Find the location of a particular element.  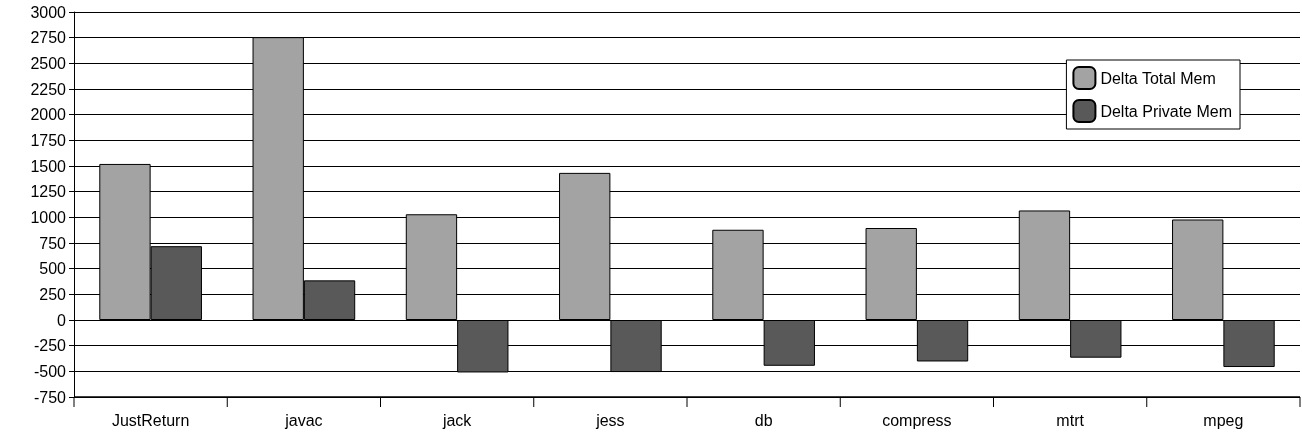

x-tick-label: jess is located at coordinates (610, 420).